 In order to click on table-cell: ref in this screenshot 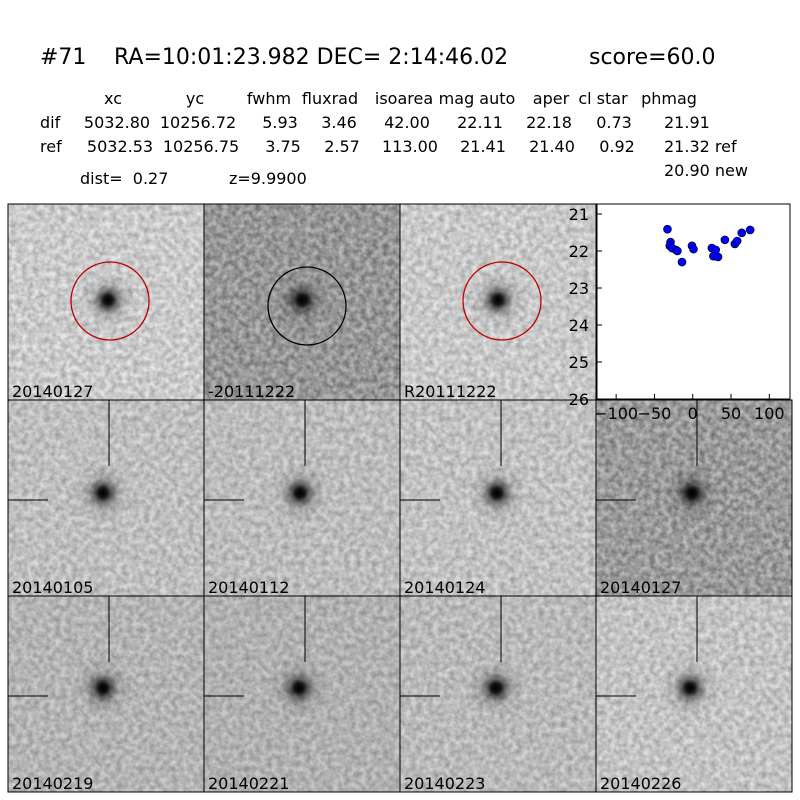, I will do `click(51, 146)`.